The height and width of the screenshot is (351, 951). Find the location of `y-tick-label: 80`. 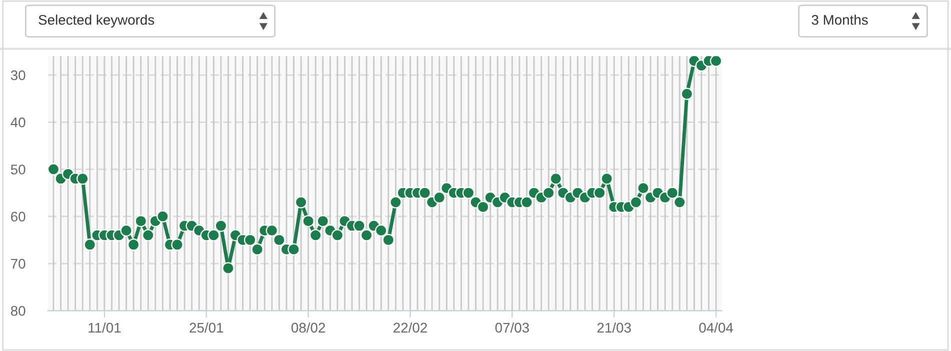

y-tick-label: 80 is located at coordinates (18, 311).